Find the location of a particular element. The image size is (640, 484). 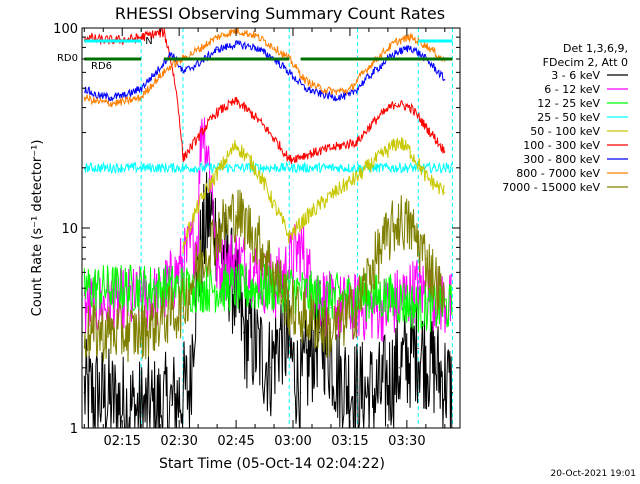

legend-header: FDecim 2, Att 0 is located at coordinates (585, 62).